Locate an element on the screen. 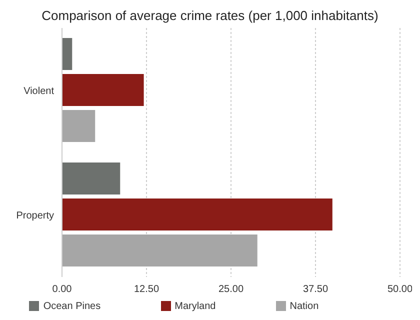 The height and width of the screenshot is (320, 420). x-tick-label: 12.50 is located at coordinates (147, 290).